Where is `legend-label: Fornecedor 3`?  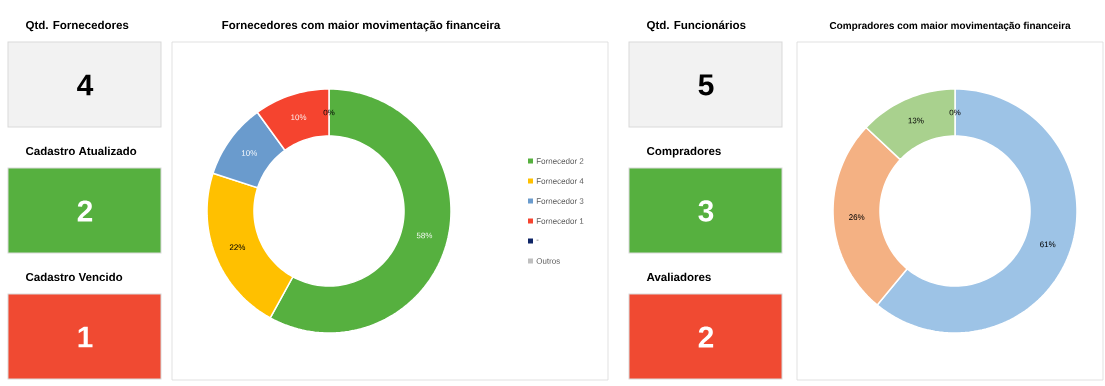
legend-label: Fornecedor 3 is located at coordinates (560, 201).